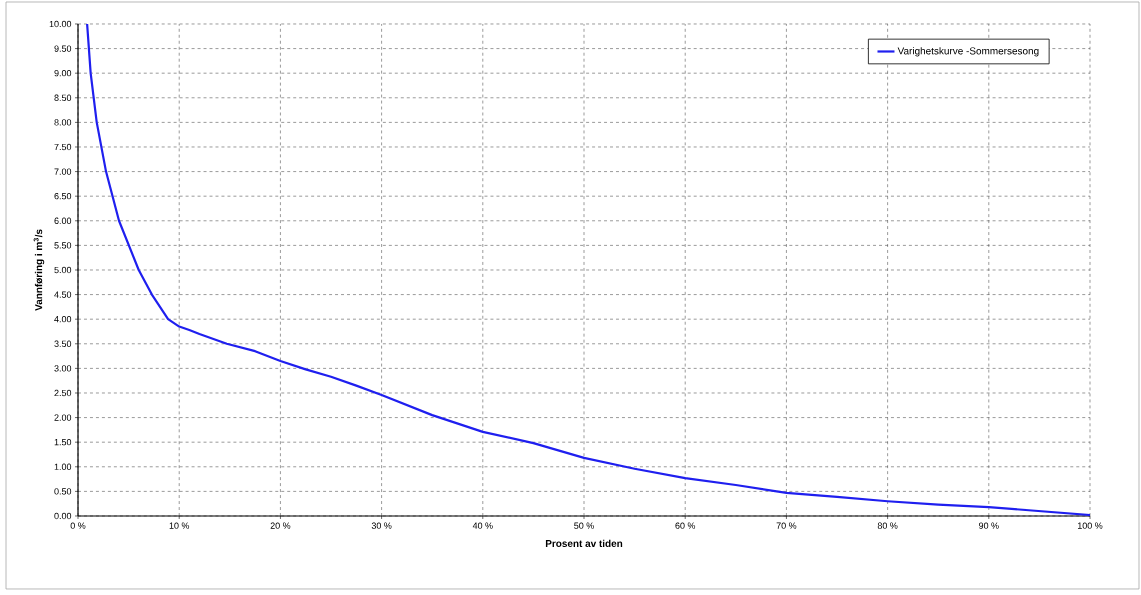 This screenshot has height=595, width=1141. Describe the element at coordinates (39, 270) in the screenshot. I see `y-axis-title: Vannføring i m$^{3}$/s` at that location.